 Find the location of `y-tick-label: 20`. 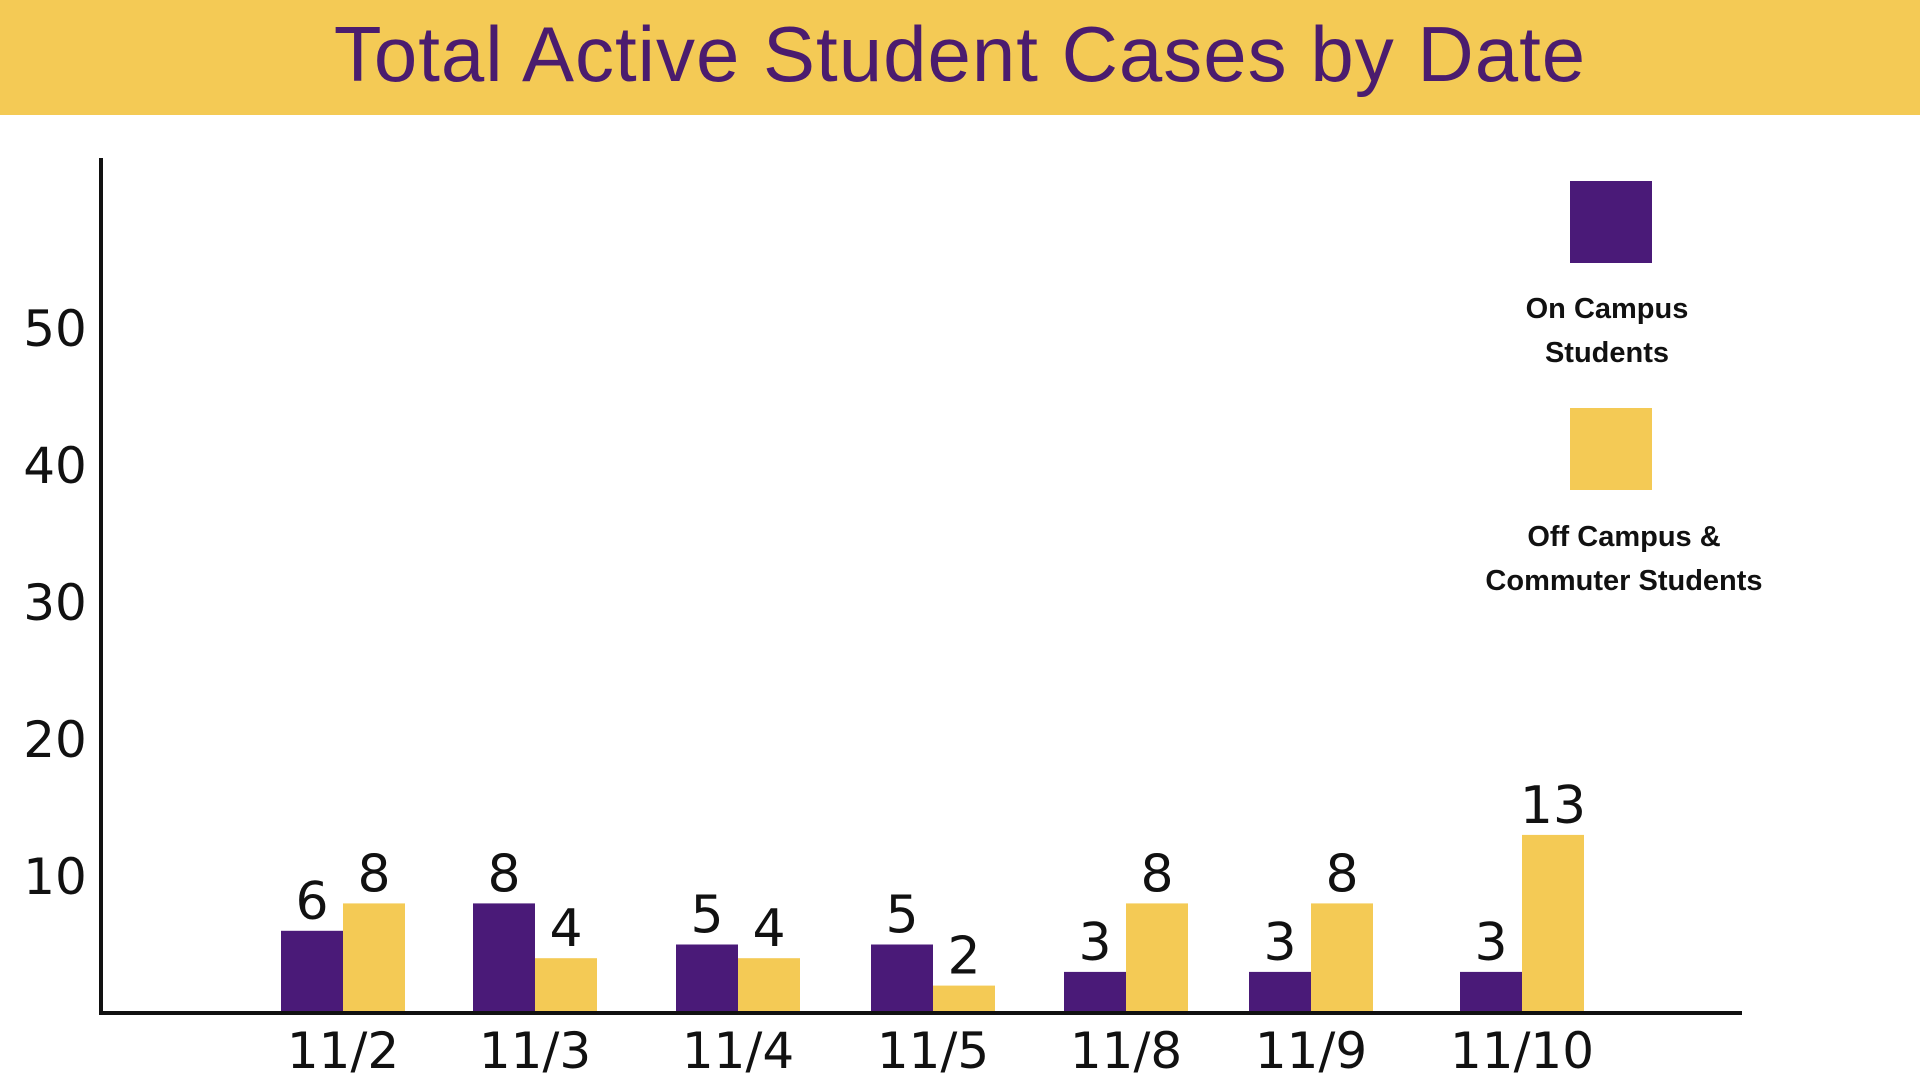

y-tick-label: 20 is located at coordinates (55, 740).